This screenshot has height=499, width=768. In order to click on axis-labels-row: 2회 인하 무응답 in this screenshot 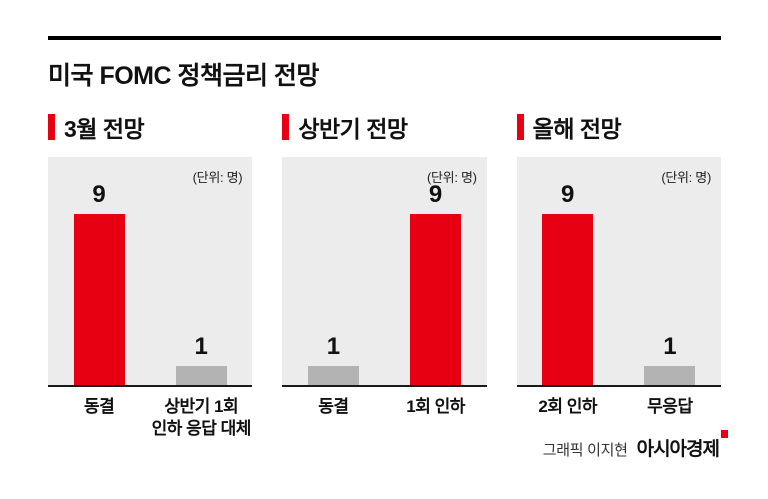, I will do `click(619, 407)`.